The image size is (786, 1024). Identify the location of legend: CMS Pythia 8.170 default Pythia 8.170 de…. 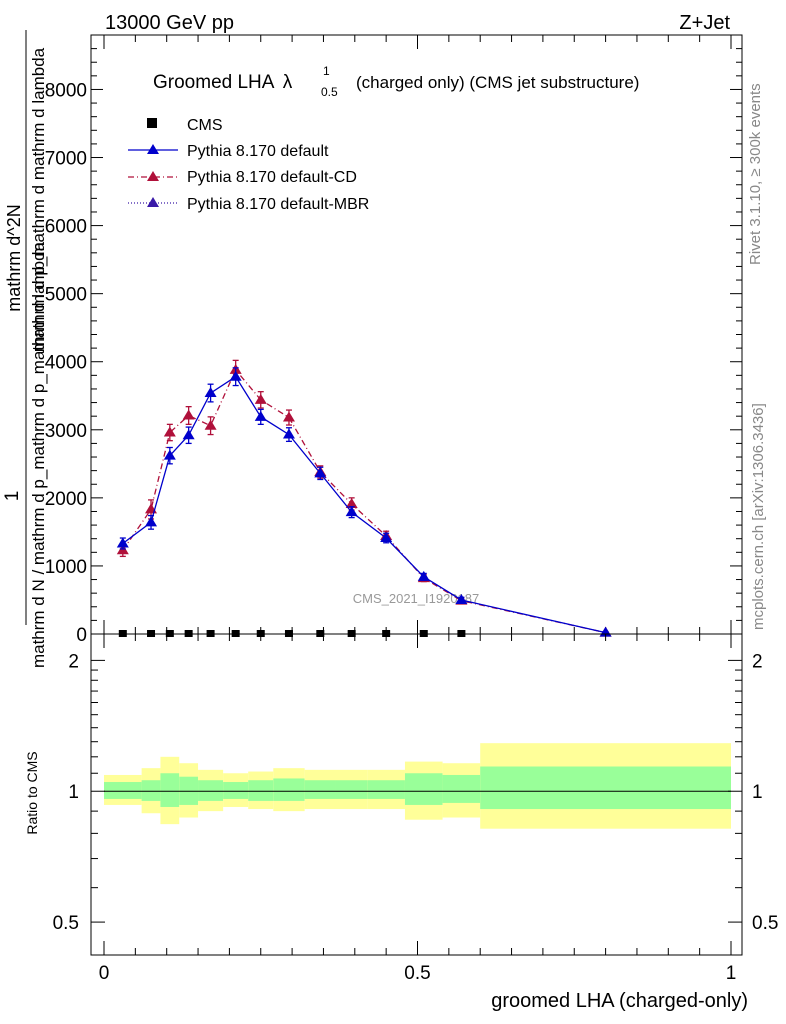
(248, 165).